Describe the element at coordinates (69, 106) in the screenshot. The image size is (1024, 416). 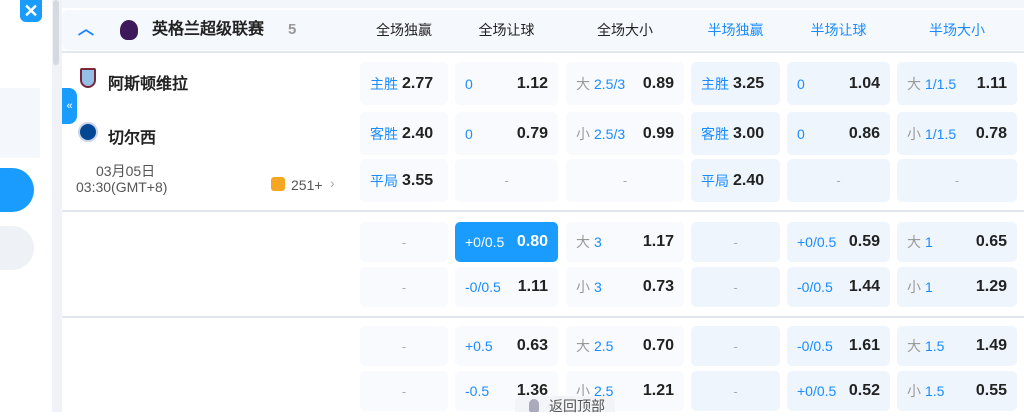
I see `collapse-sidebar-button: «` at that location.